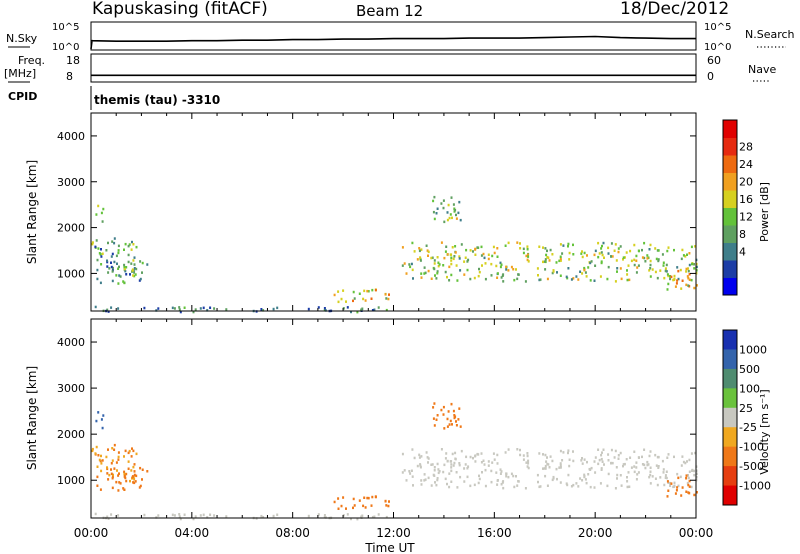 This screenshot has width=800, height=554. I want to click on freq-tick-high: 18, so click(73, 60).